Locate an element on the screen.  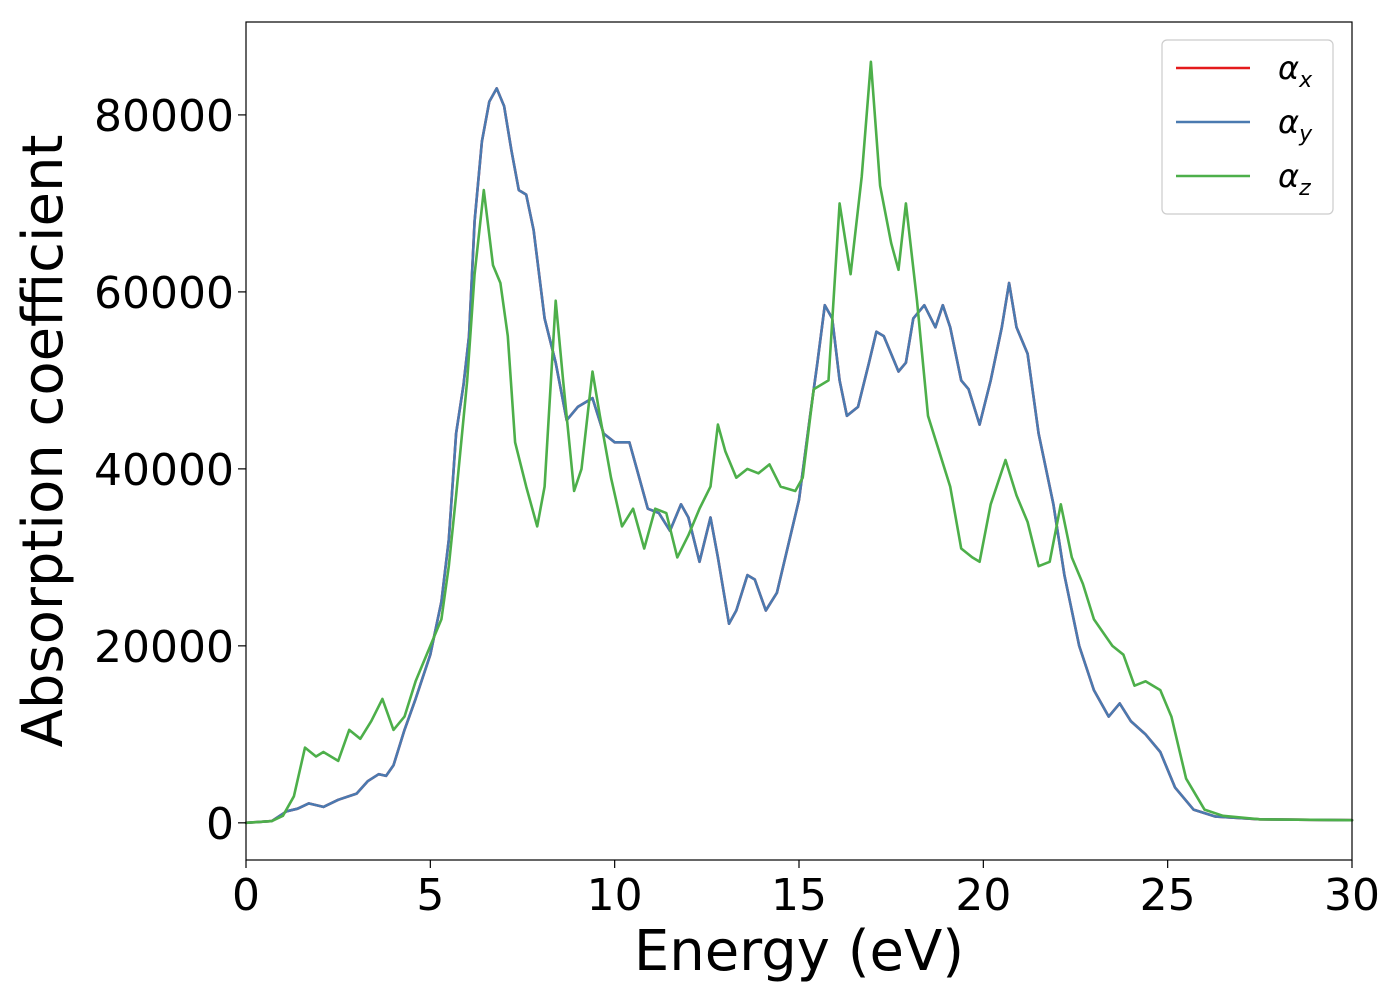
y-tick-label: 0 is located at coordinates (220, 824).